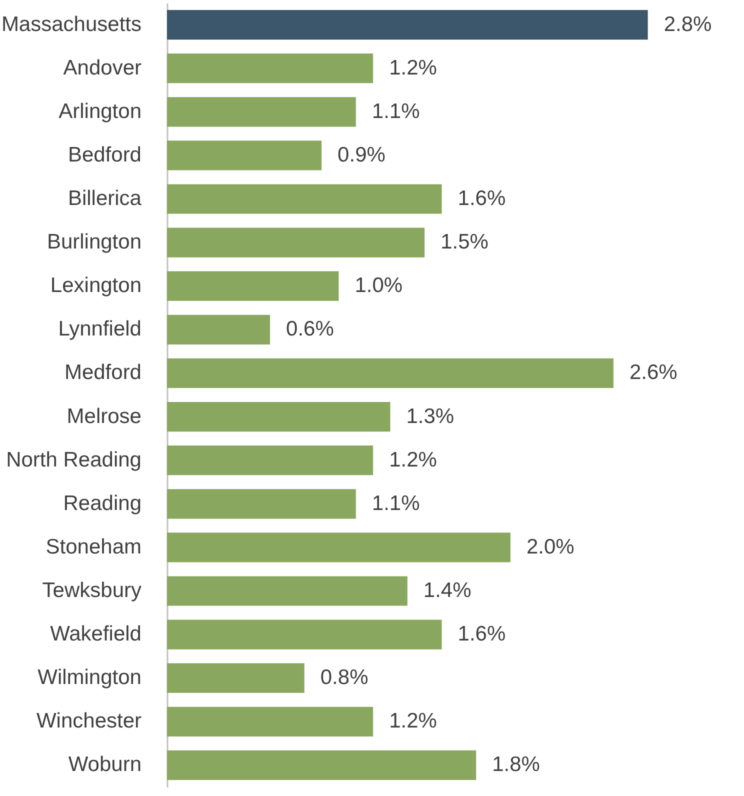 The image size is (744, 796). Describe the element at coordinates (94, 546) in the screenshot. I see `y-tick-label: Stoneham` at that location.